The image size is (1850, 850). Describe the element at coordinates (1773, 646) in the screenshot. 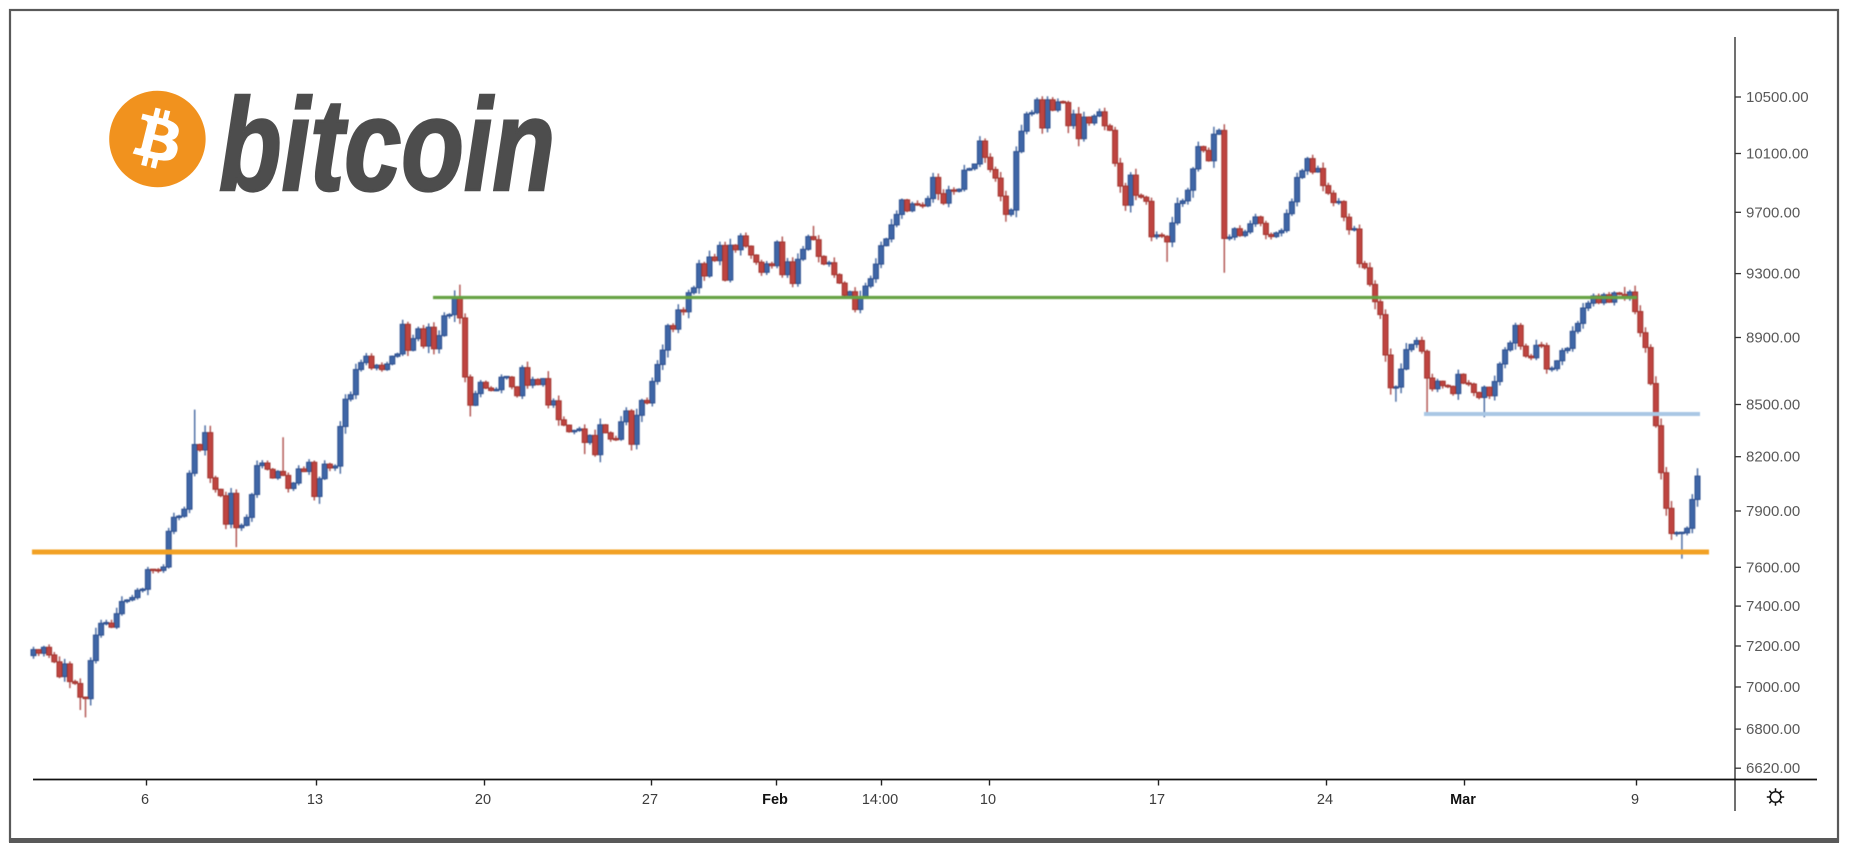

I see `svg-text: 7200.00` at that location.